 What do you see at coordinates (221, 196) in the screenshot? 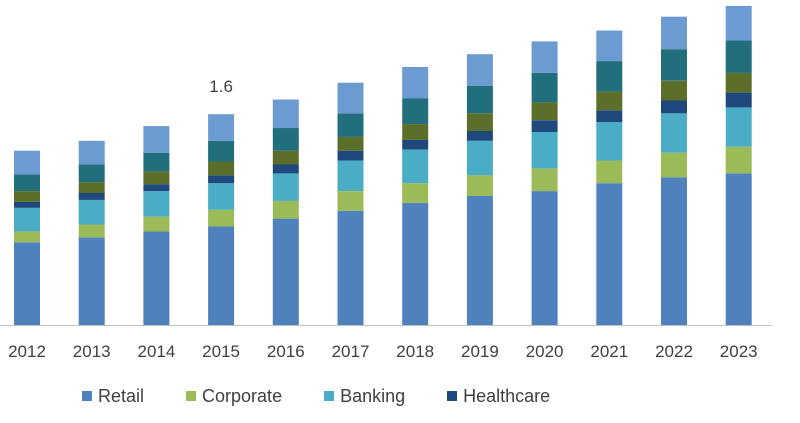
I see `bar-segment-2015-banking` at bounding box center [221, 196].